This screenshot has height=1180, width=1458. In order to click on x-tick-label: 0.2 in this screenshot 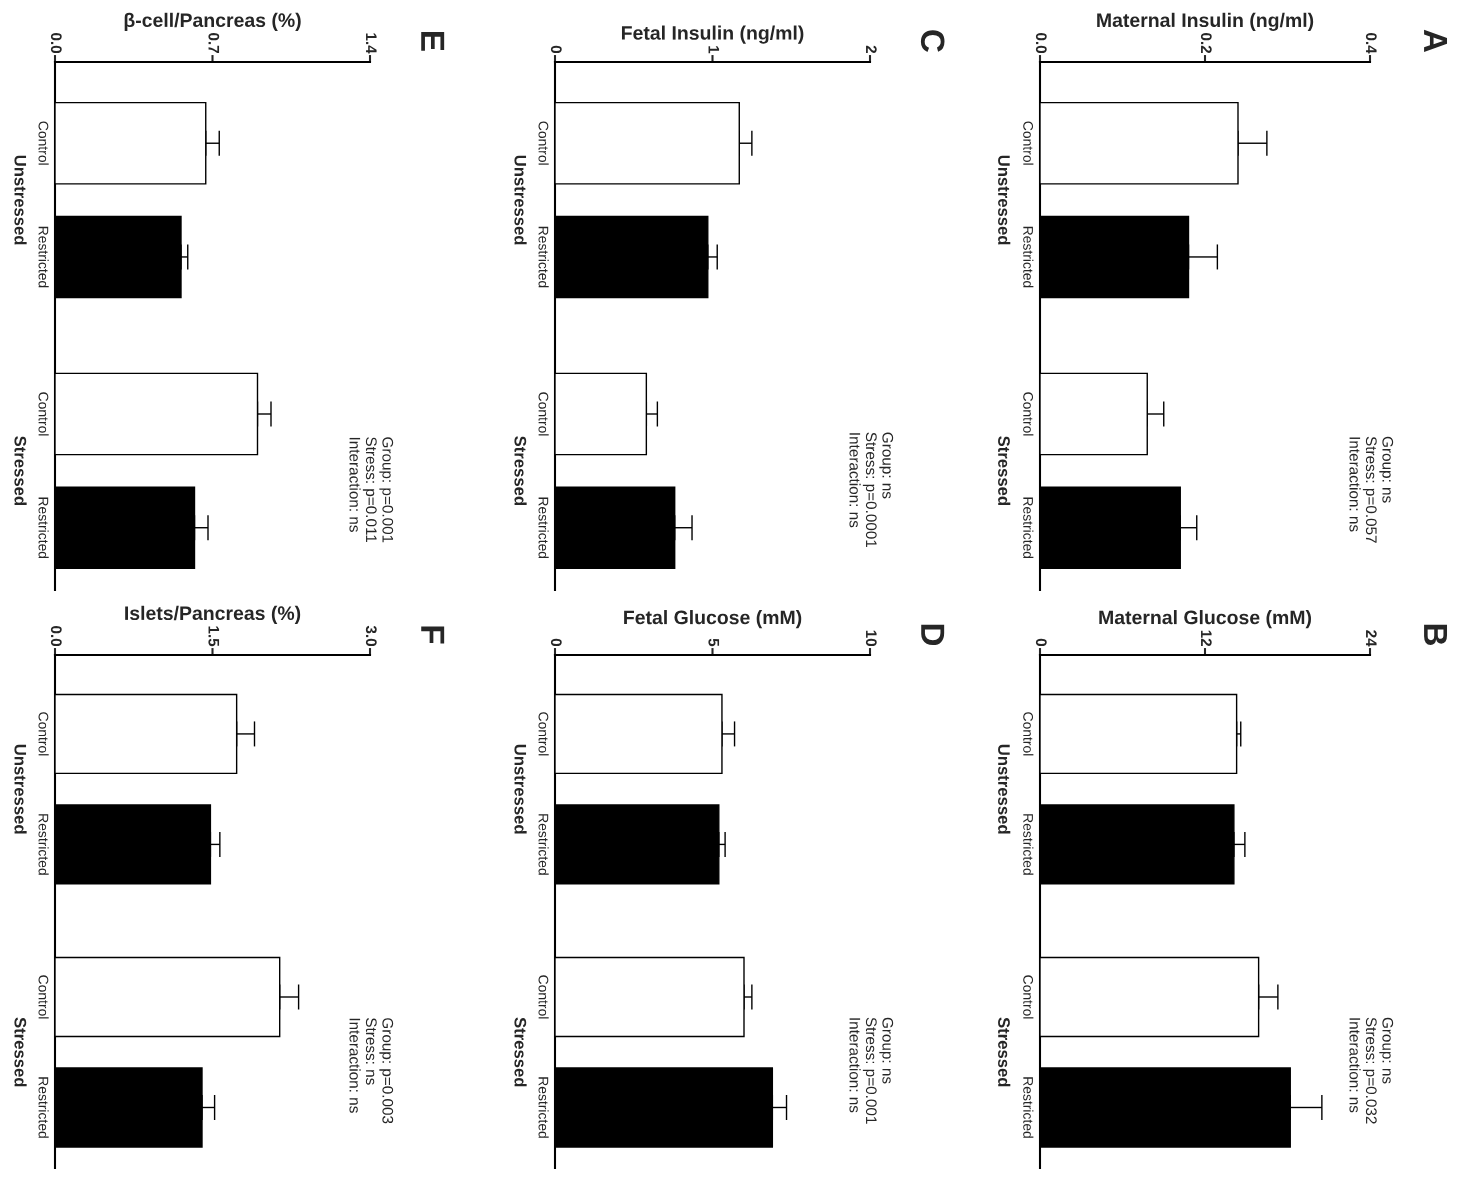, I will do `click(1206, 43)`.